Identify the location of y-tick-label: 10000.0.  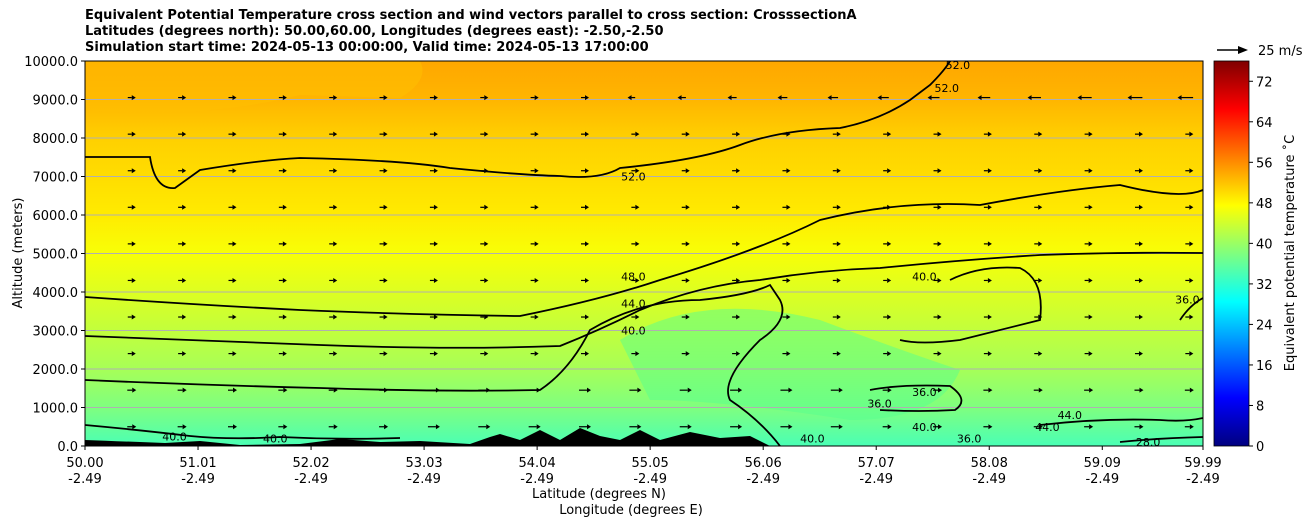
(51, 62).